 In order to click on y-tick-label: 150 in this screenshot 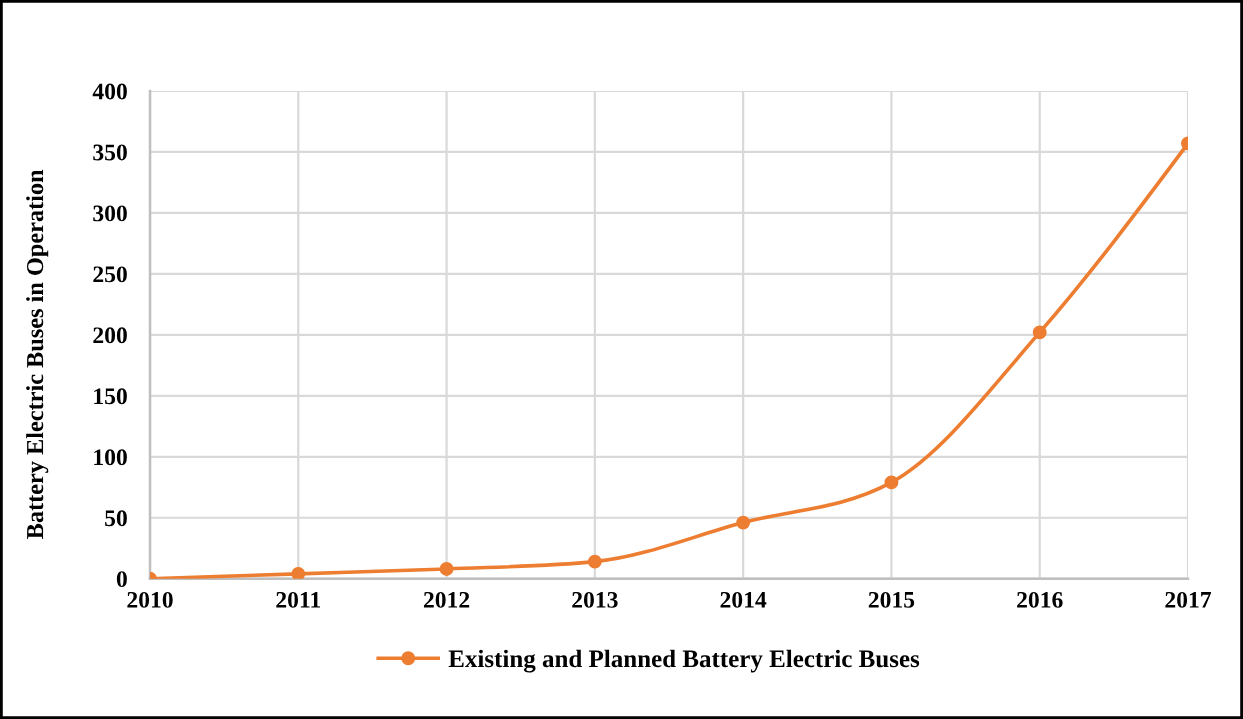, I will do `click(110, 396)`.